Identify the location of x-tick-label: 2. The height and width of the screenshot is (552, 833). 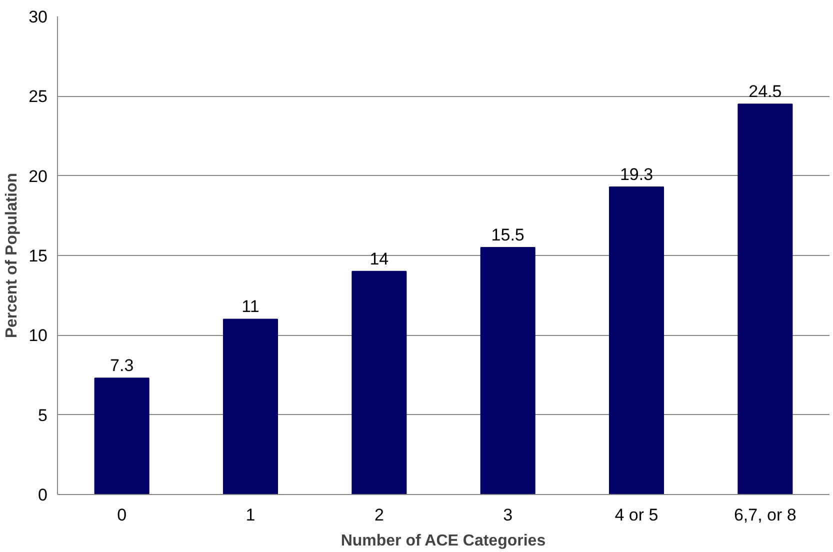
(379, 515).